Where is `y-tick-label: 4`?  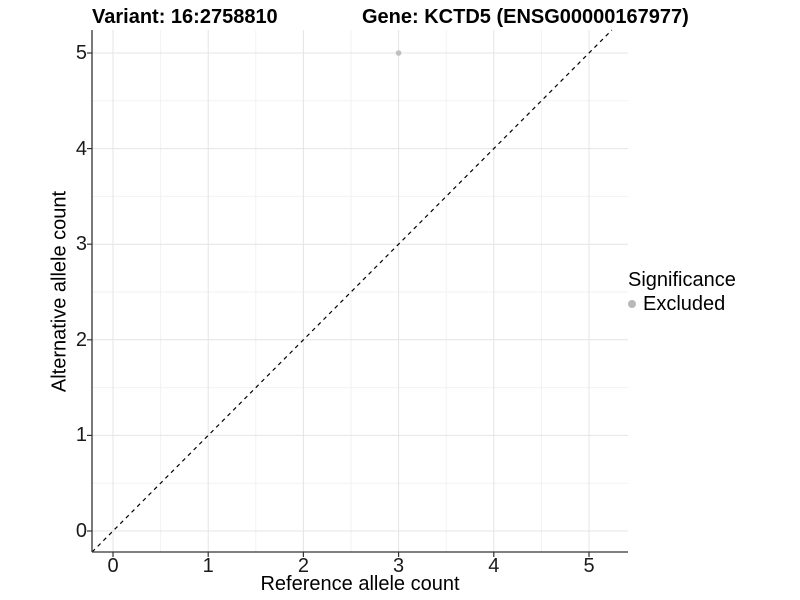 y-tick-label: 4 is located at coordinates (81, 148).